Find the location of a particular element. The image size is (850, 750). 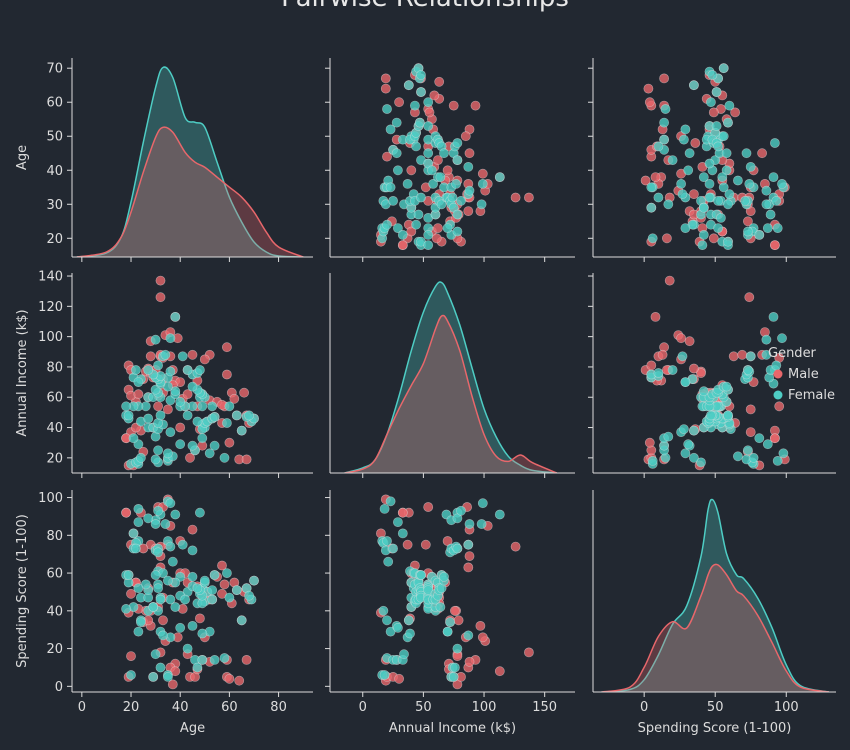

y-axis-label-age: Age is located at coordinates (22, 157).